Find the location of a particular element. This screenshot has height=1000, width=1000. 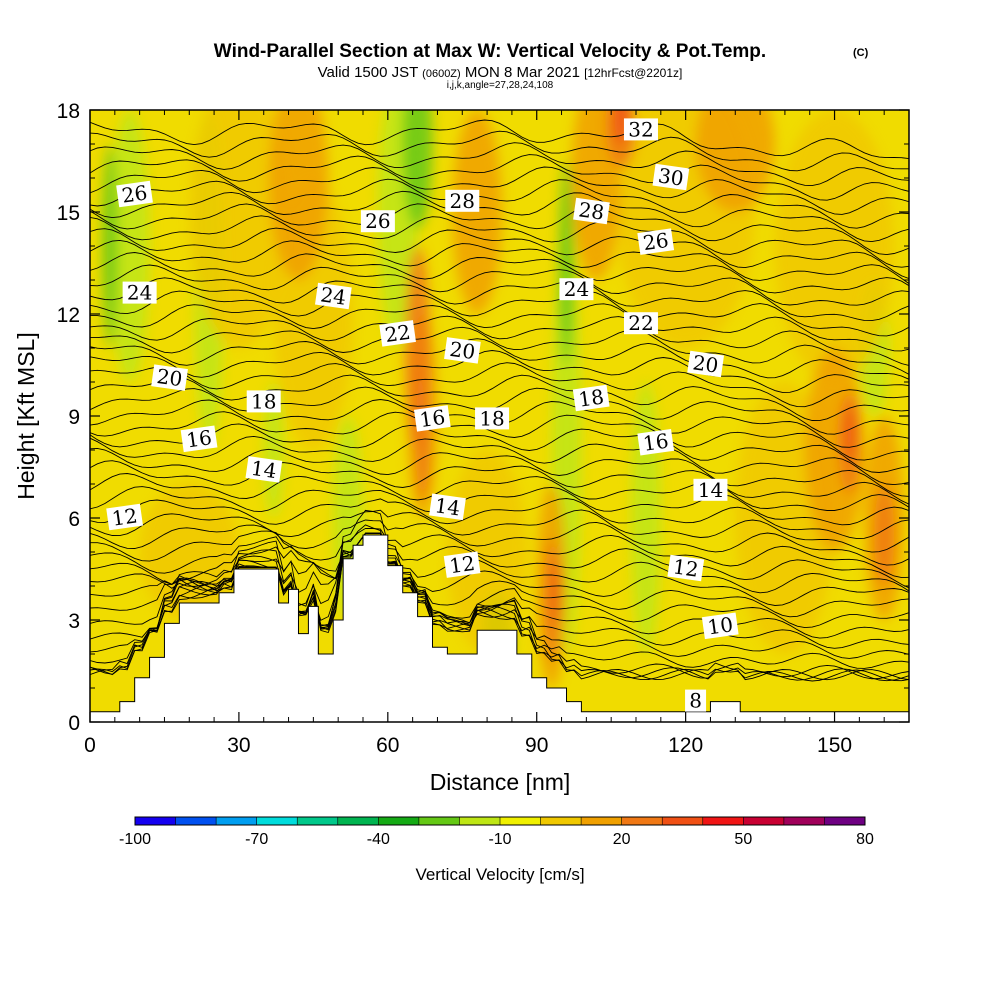

theta-label-text: 14 is located at coordinates (447, 506).